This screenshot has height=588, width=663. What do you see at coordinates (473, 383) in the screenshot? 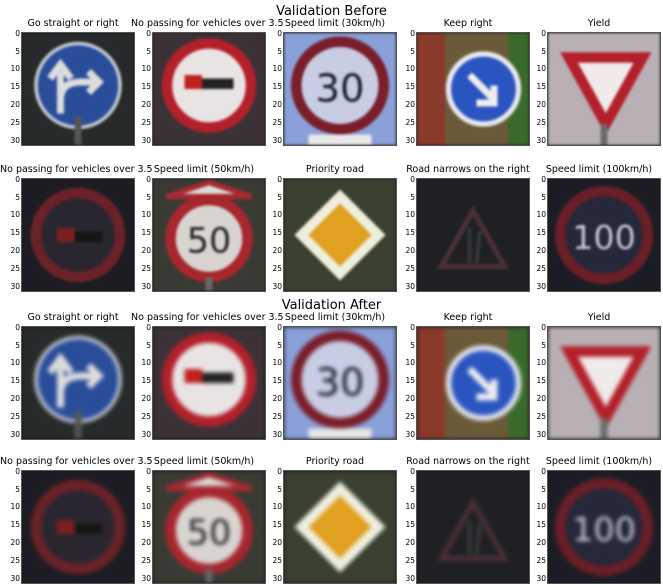
I see `keep-right-sign-image` at bounding box center [473, 383].